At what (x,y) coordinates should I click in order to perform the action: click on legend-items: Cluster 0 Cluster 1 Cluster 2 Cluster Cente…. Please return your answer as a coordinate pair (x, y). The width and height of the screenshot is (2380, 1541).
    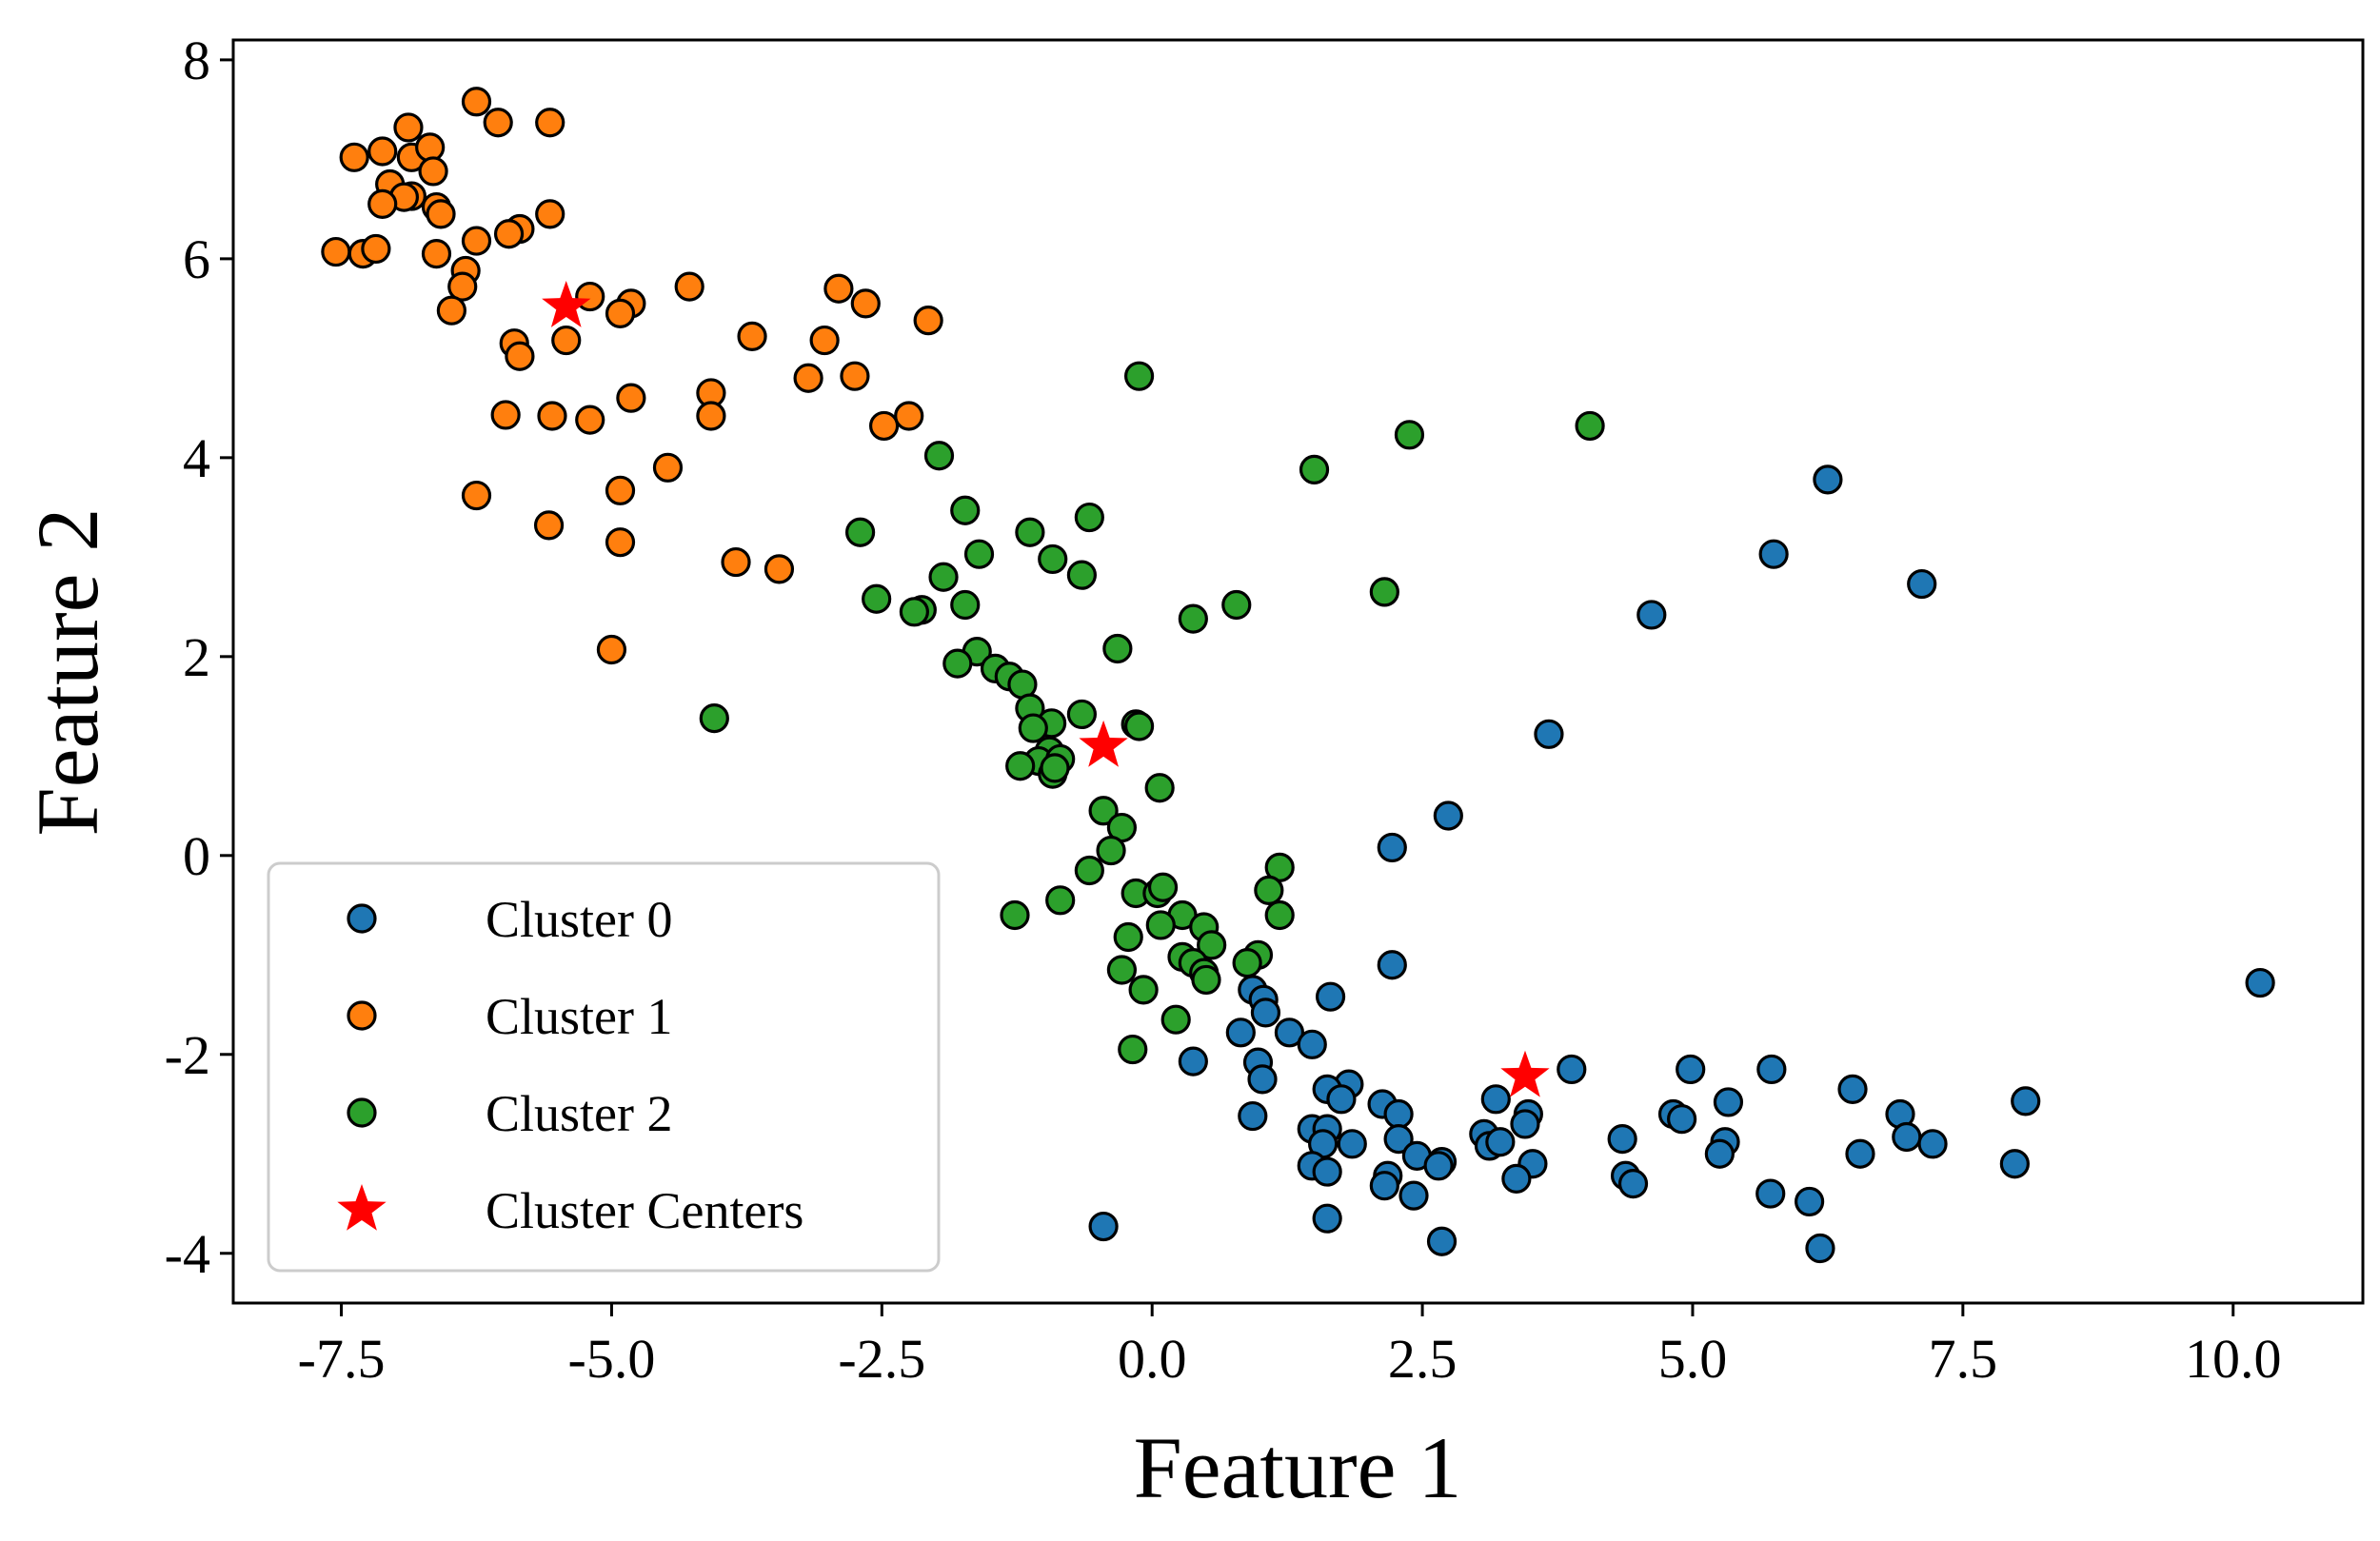
    Looking at the image, I should click on (570, 1065).